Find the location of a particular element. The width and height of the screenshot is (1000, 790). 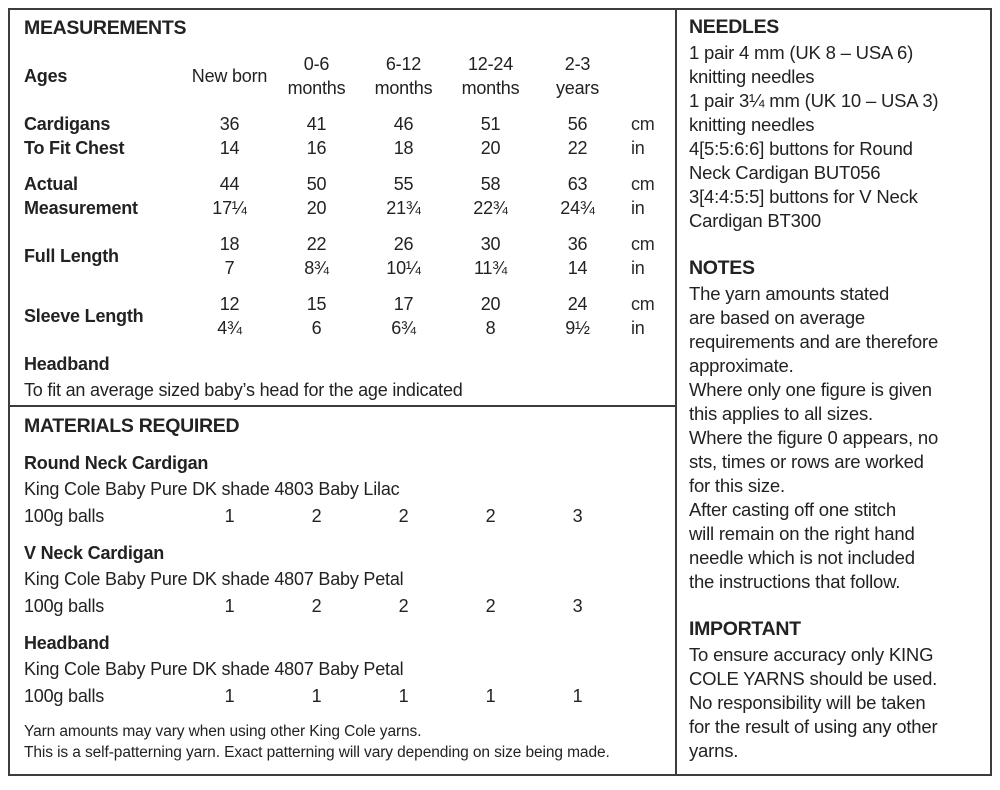

value-cell: 11¾ is located at coordinates (490, 268).